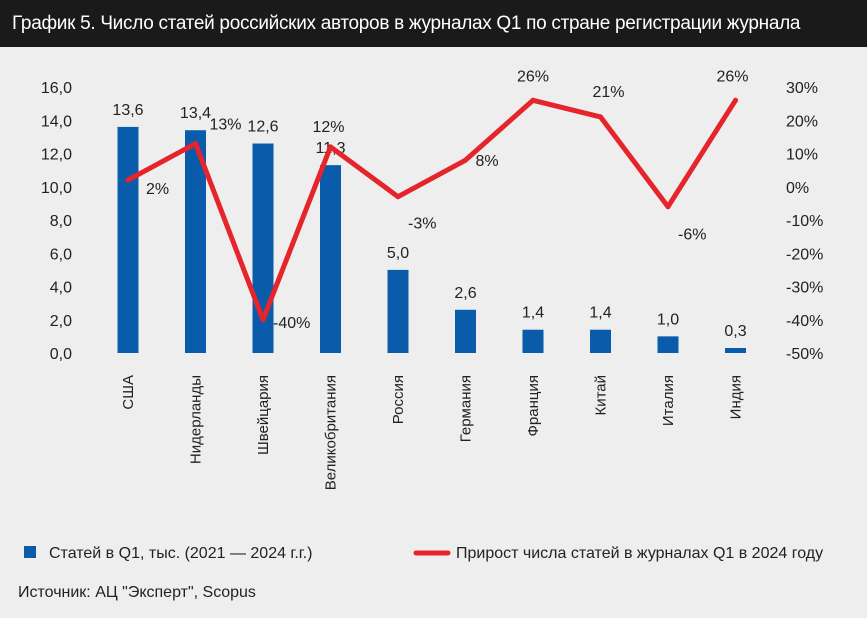  What do you see at coordinates (196, 419) in the screenshot?
I see `category-label: Нидерланды` at bounding box center [196, 419].